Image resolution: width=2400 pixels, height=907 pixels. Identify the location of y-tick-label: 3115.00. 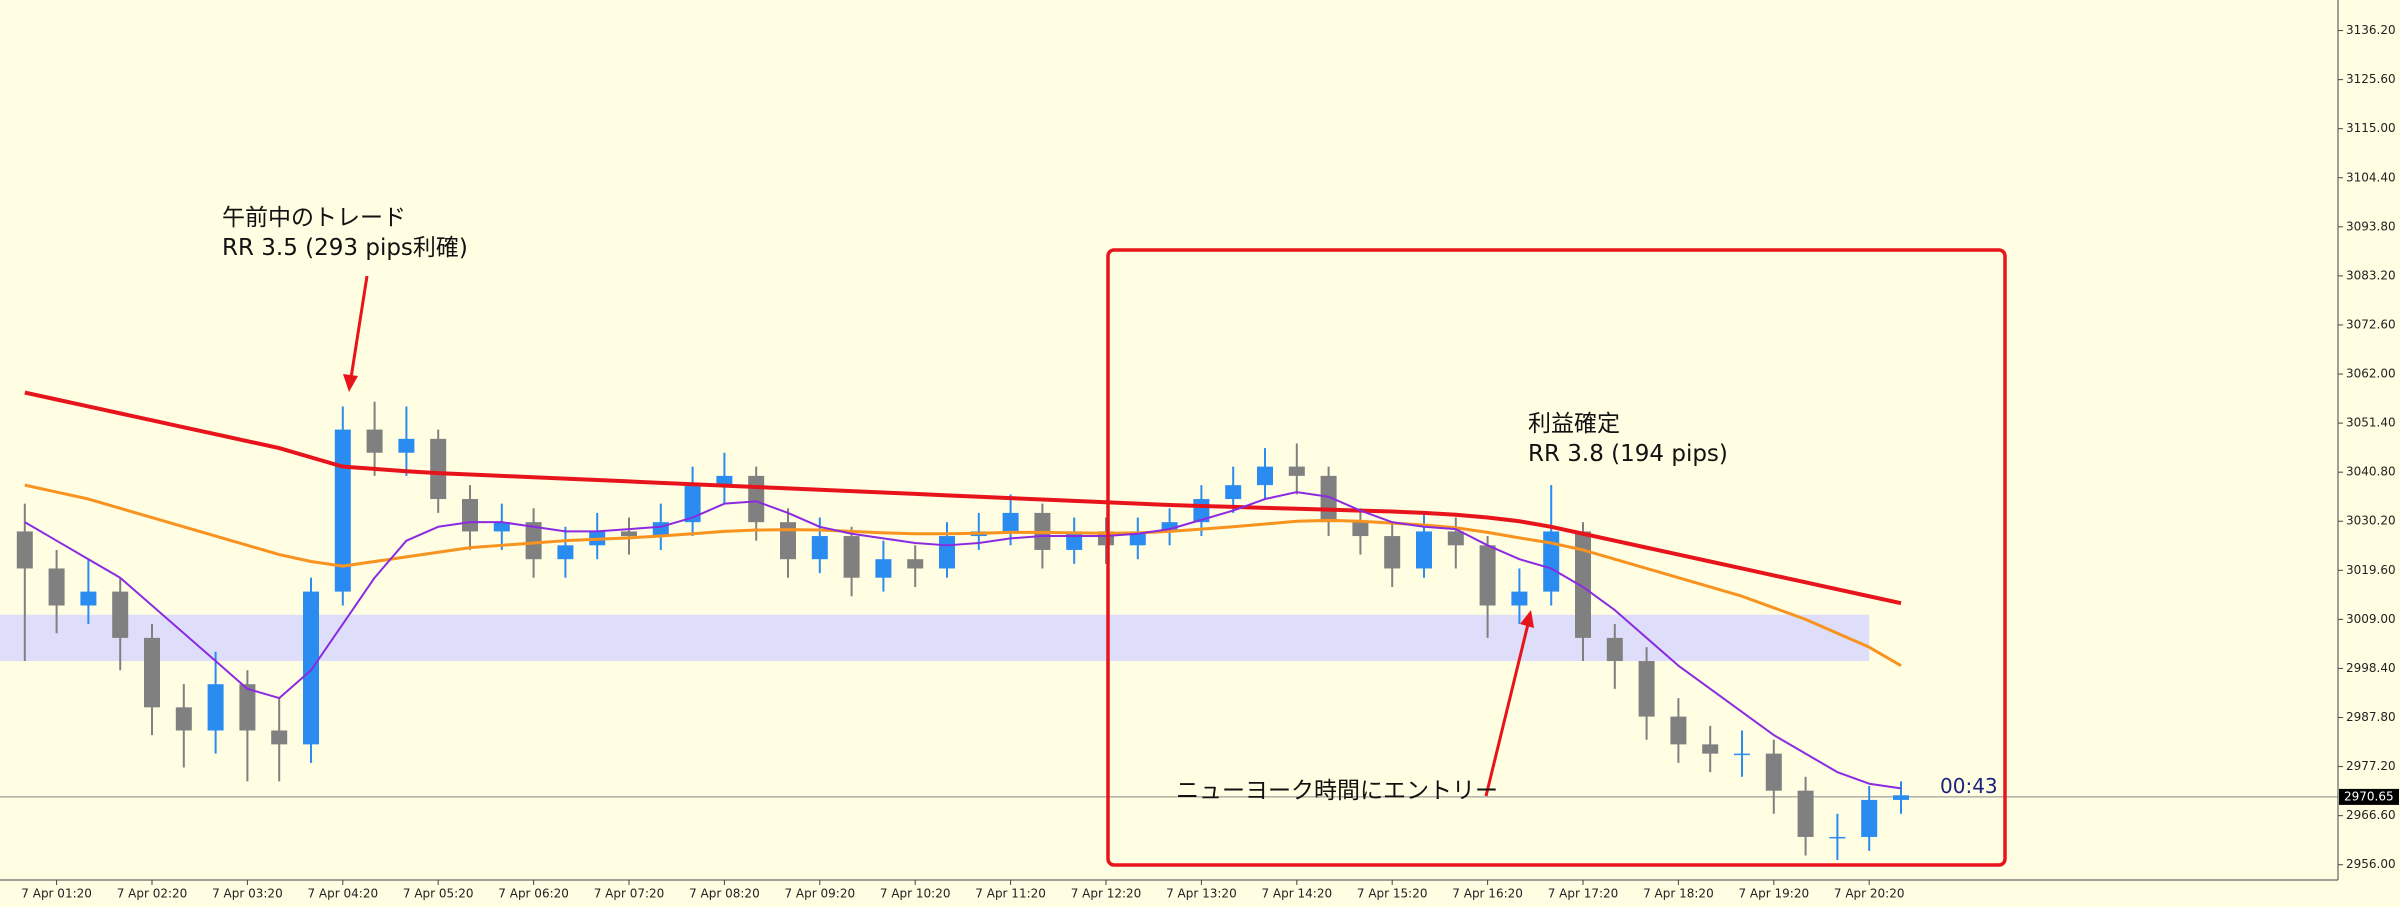
(2371, 128).